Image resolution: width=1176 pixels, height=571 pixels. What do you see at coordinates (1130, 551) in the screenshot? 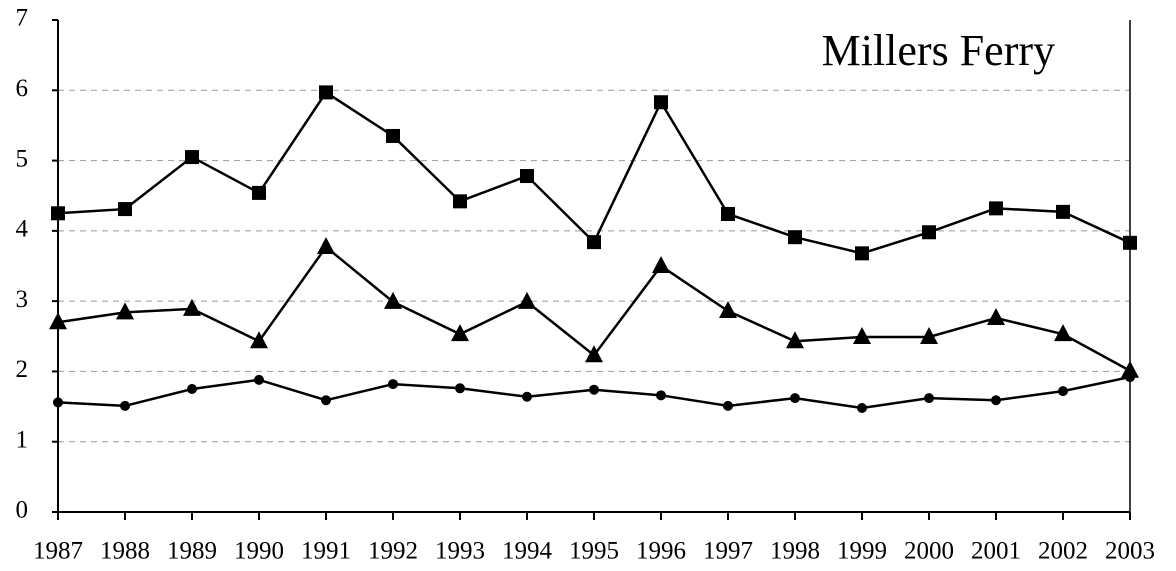
I see `x-tick-label: 2003` at bounding box center [1130, 551].